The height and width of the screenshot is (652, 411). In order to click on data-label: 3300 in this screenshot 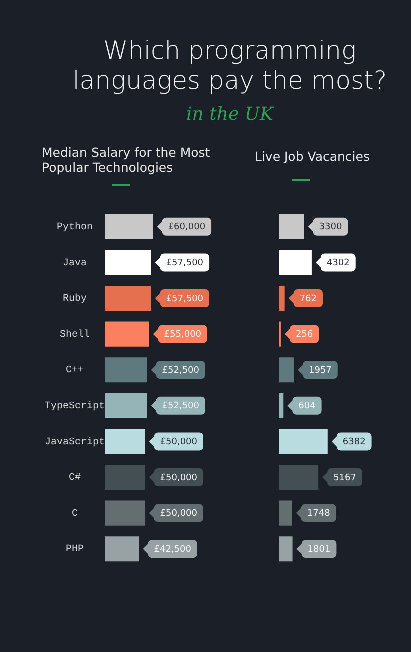, I will do `click(330, 227)`.